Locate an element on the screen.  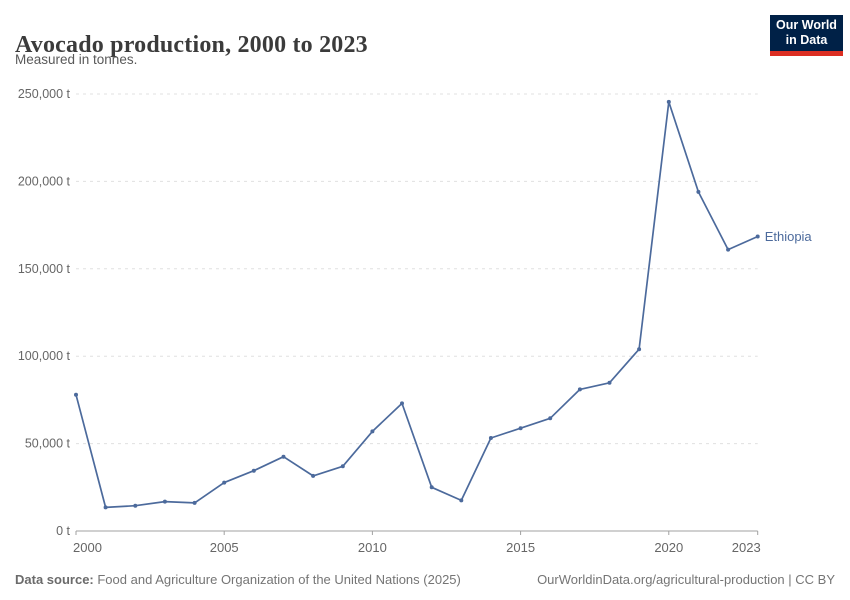
owid-logo: Our World in Data is located at coordinates (806, 35).